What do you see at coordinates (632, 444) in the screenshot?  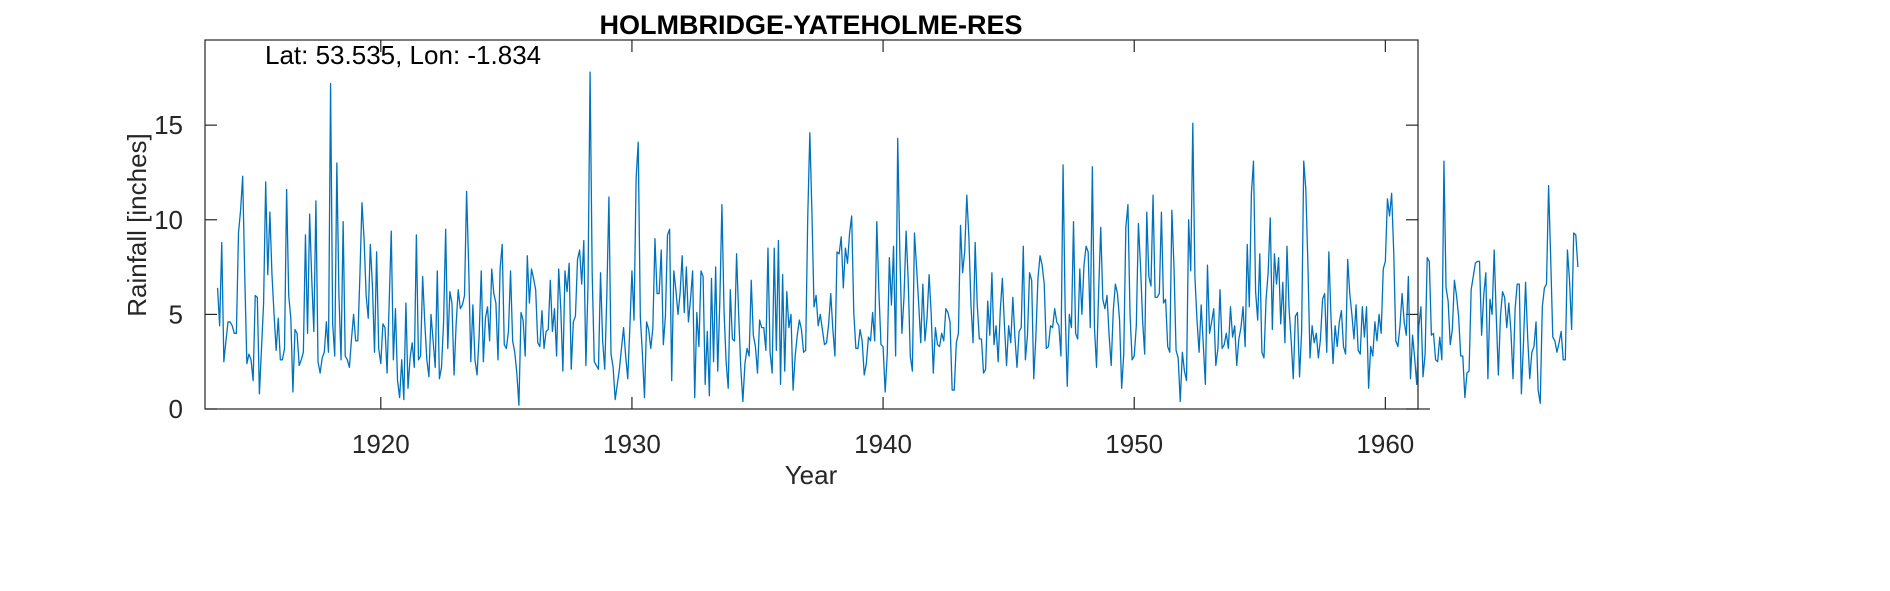 I see `x-tick-label: 1930` at bounding box center [632, 444].